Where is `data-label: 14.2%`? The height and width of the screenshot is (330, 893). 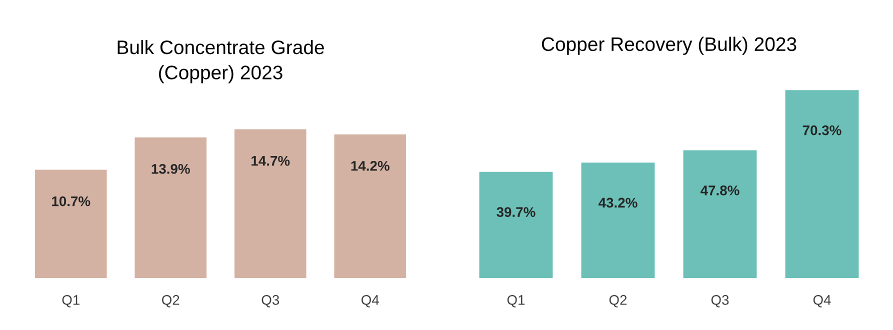 data-label: 14.2% is located at coordinates (370, 165).